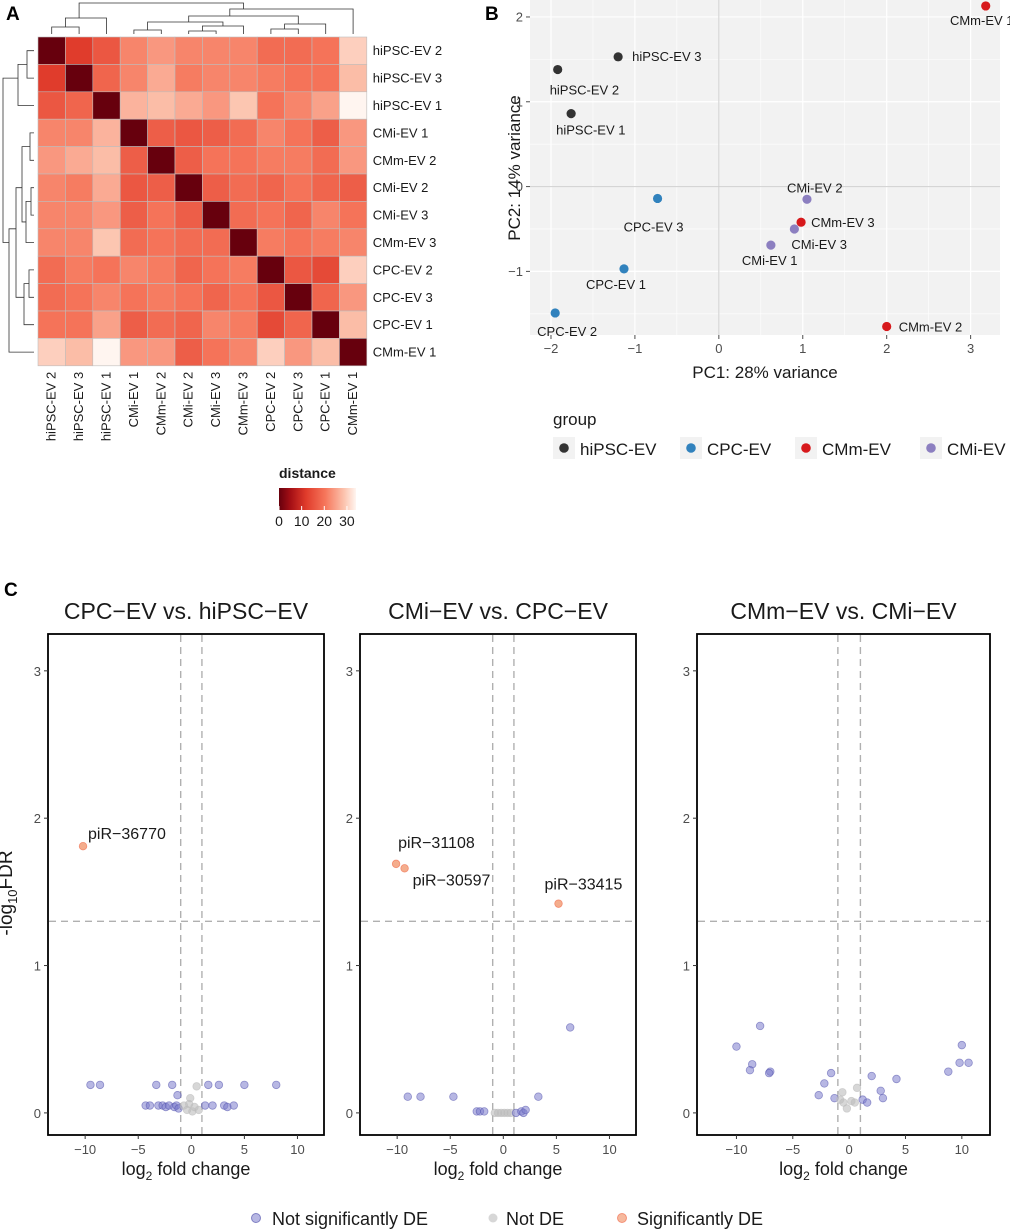 The width and height of the screenshot is (1010, 1232). I want to click on pca-point-label-hipsc-ev-2: hiPSC-EV 2, so click(584, 90).